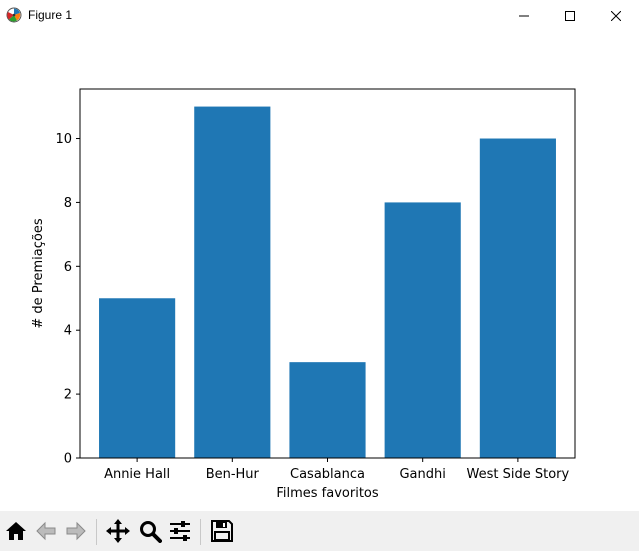 Image resolution: width=639 pixels, height=551 pixels. What do you see at coordinates (327, 493) in the screenshot?
I see `x-axis-label: Filmes favoritos` at bounding box center [327, 493].